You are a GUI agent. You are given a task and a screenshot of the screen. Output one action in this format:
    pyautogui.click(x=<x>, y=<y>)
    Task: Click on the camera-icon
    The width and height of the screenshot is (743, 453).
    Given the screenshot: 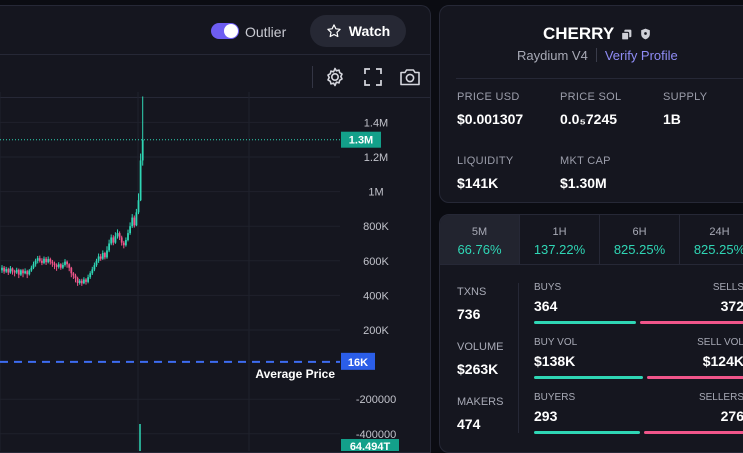 What is the action you would take?
    pyautogui.click(x=410, y=77)
    